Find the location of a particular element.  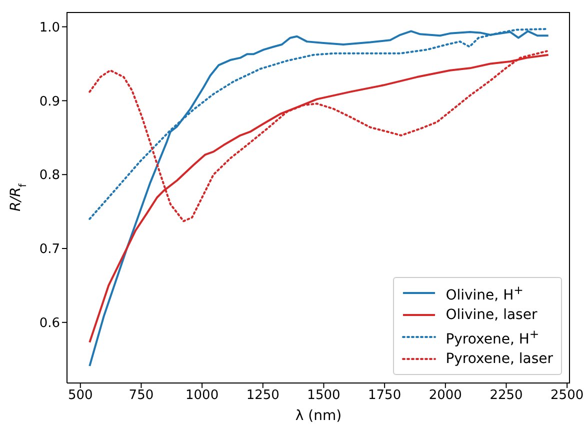

x-tick-label: 2000 is located at coordinates (445, 396).